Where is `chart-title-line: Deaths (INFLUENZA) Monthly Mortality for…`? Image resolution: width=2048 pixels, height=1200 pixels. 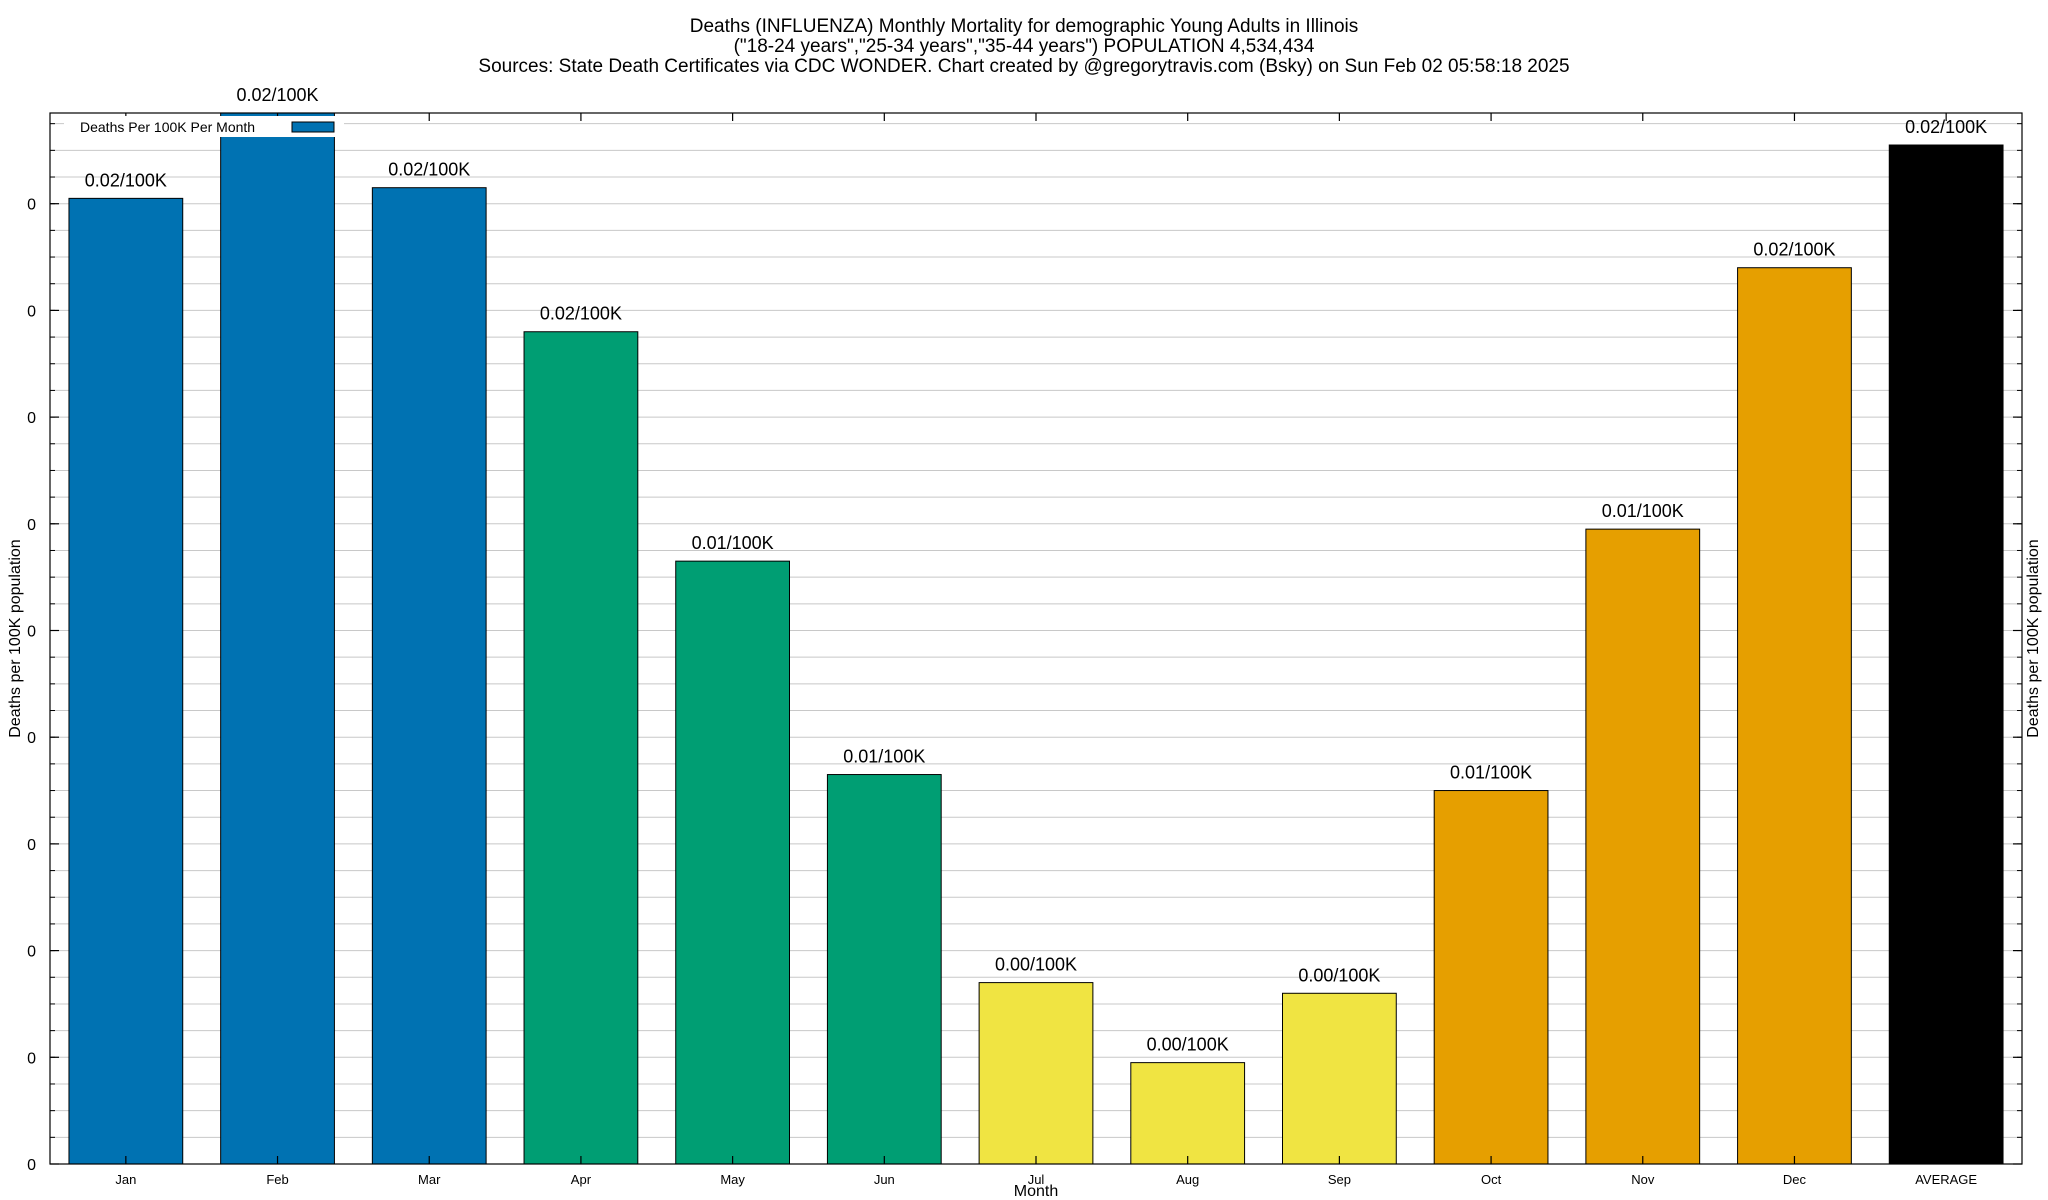
chart-title-line: Deaths (INFLUENZA) Monthly Mortality for… is located at coordinates (1024, 26).